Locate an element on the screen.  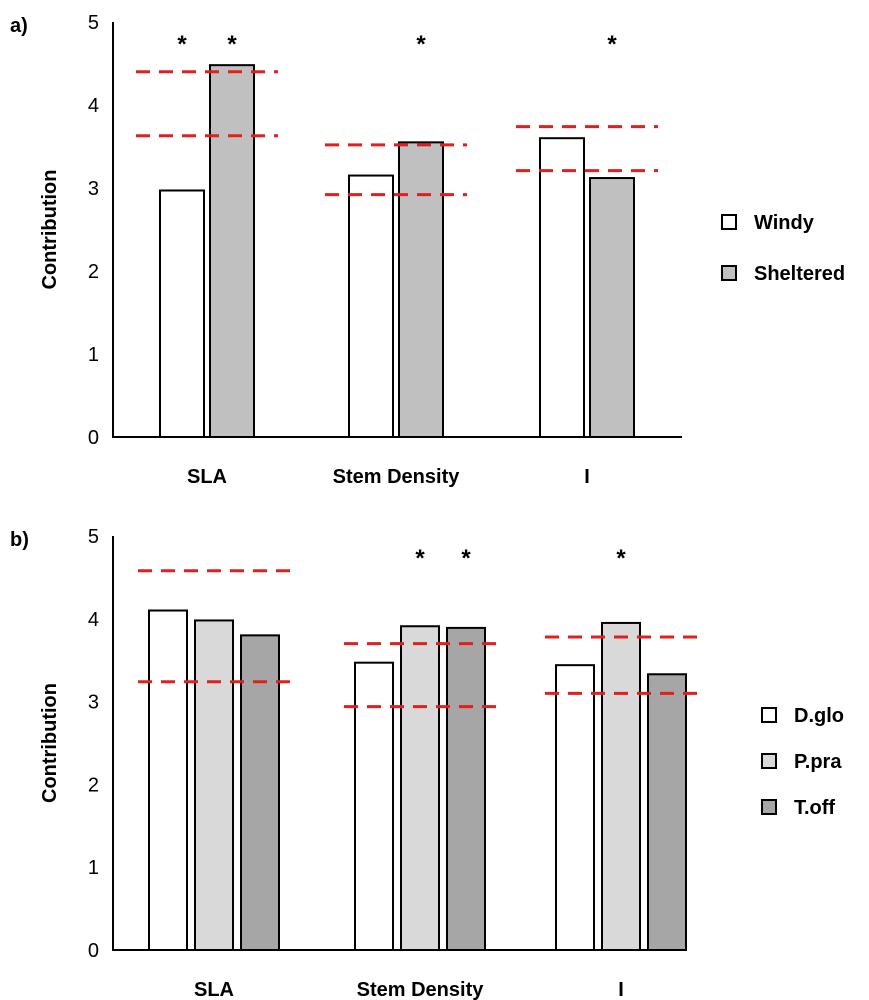
legend-swatch-windy is located at coordinates (729, 222).